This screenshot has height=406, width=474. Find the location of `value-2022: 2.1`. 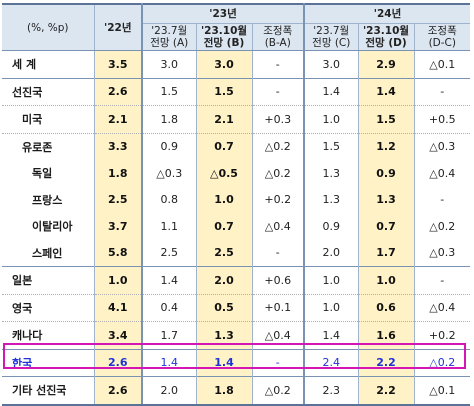

value-2022: 2.1 is located at coordinates (117, 119).